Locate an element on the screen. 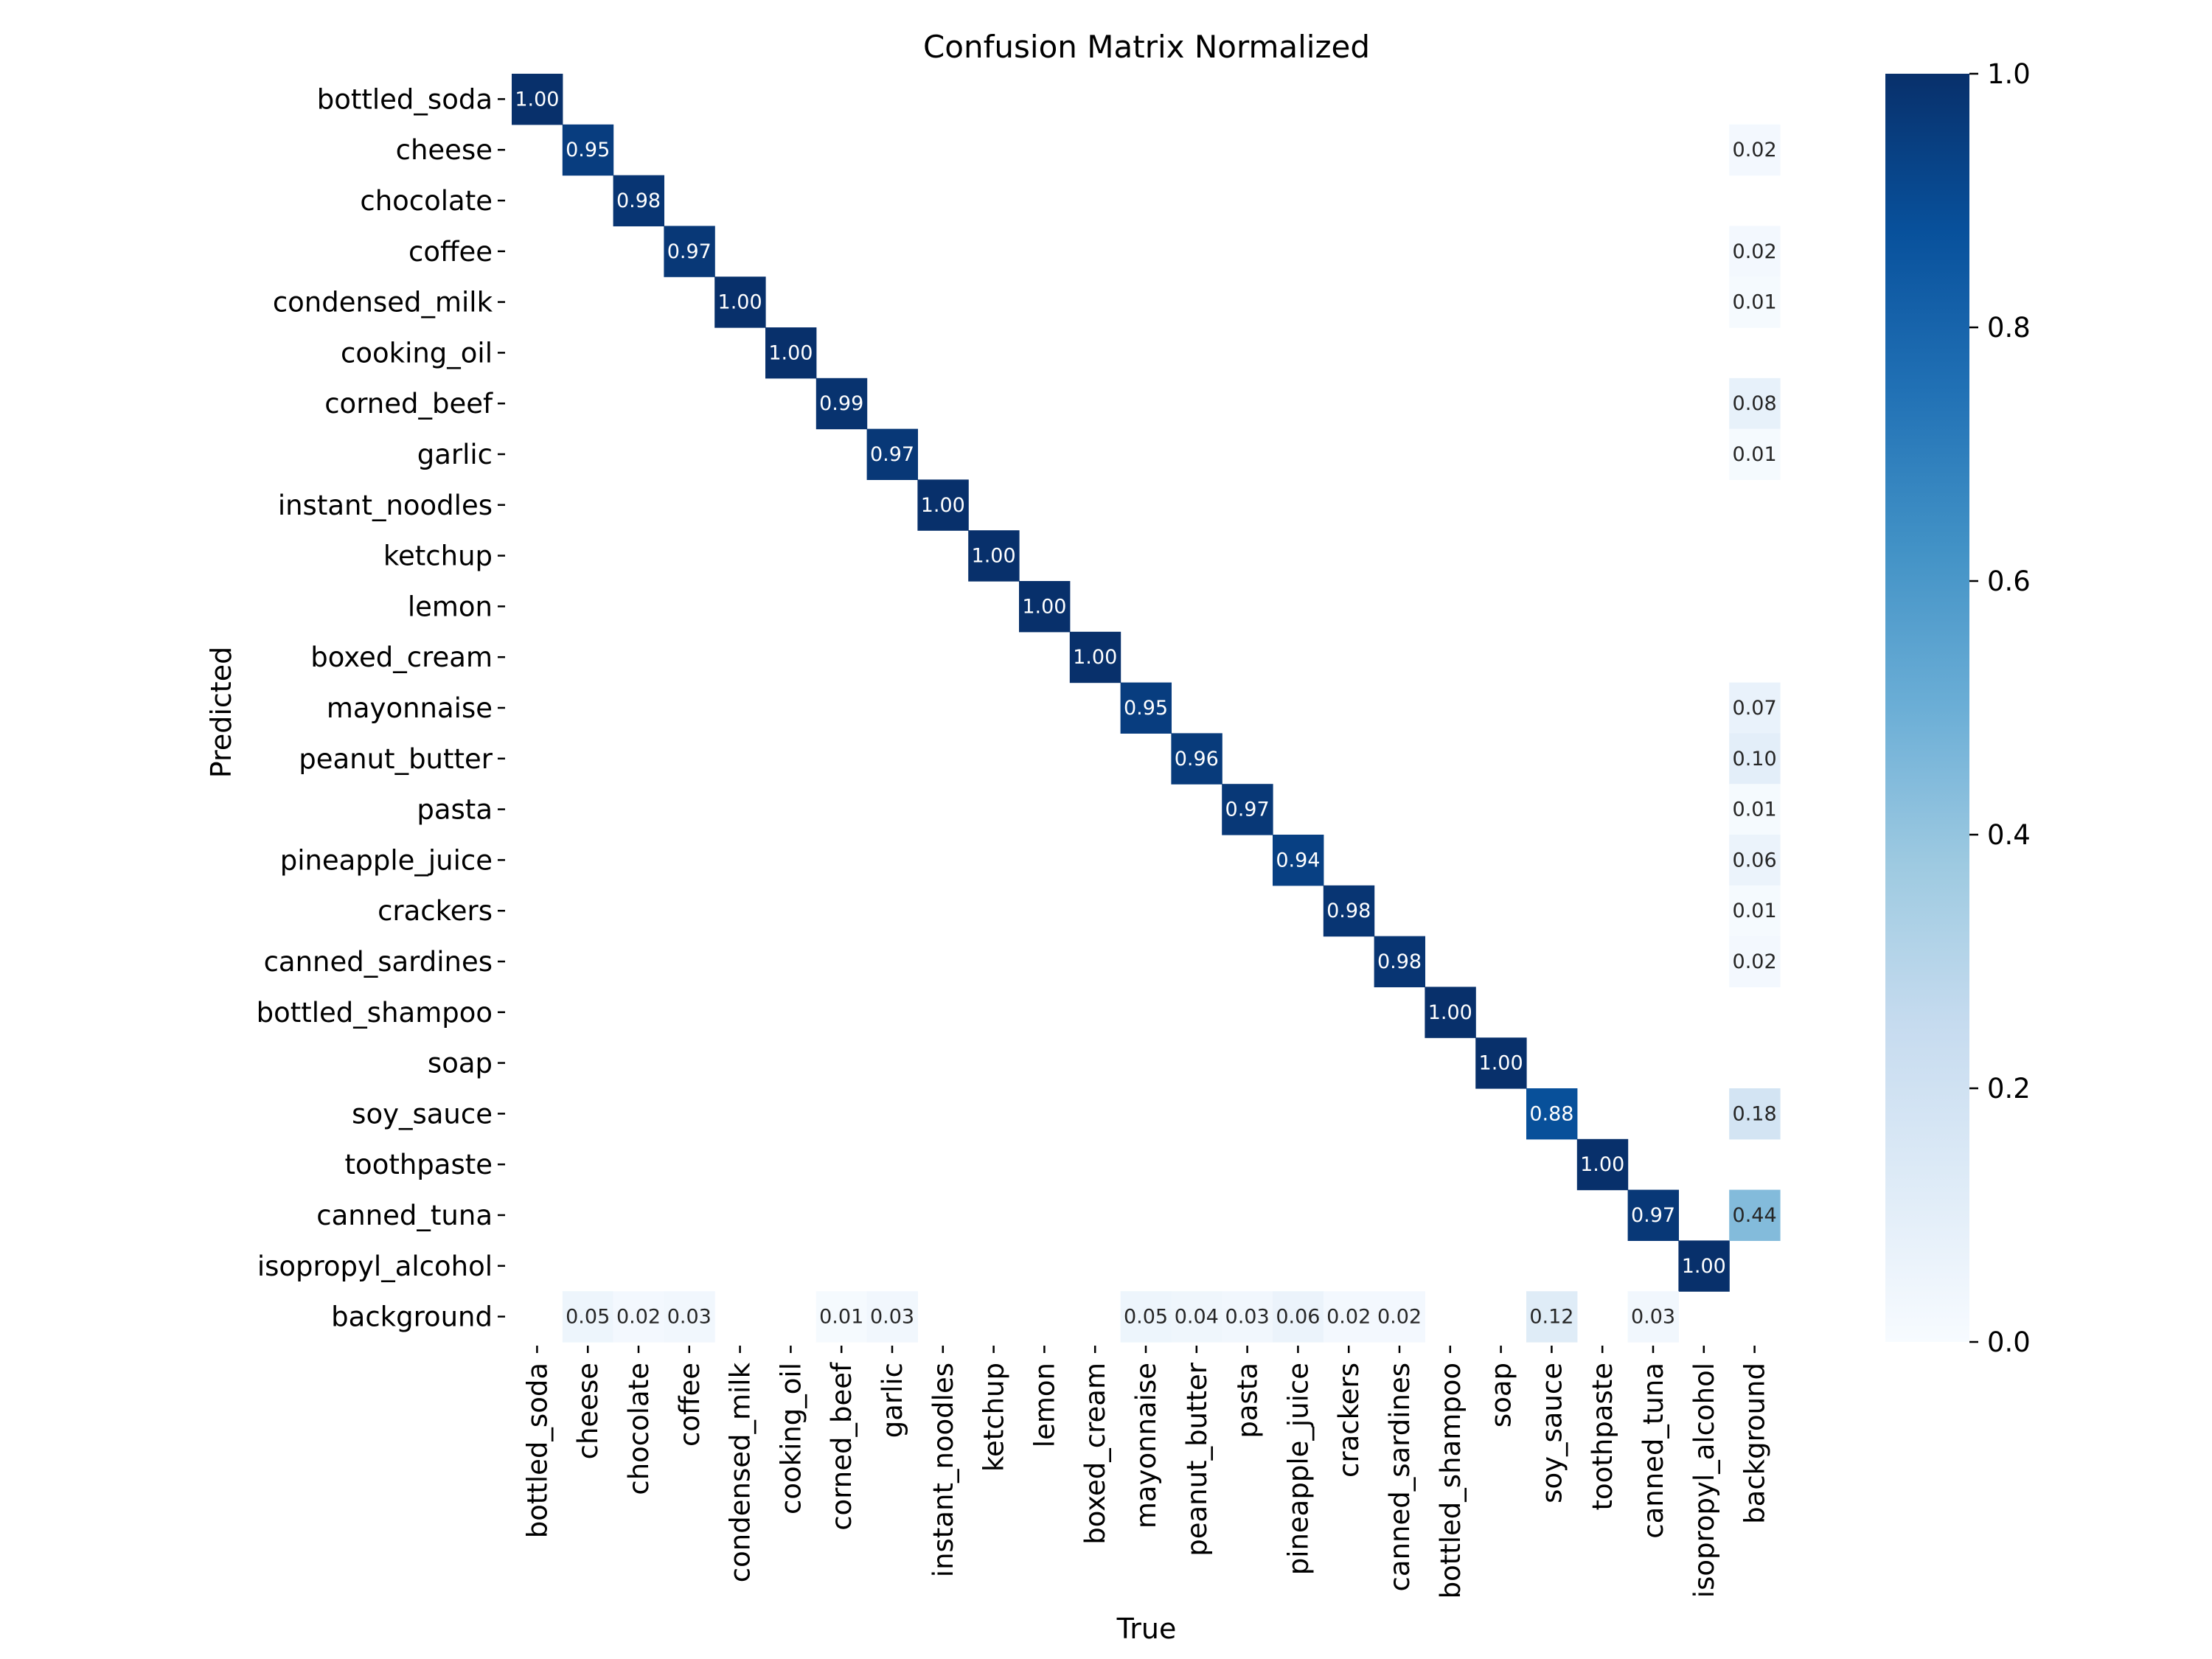 The image size is (2212, 1659). x-tick-label: mayonnaise is located at coordinates (1146, 1445).